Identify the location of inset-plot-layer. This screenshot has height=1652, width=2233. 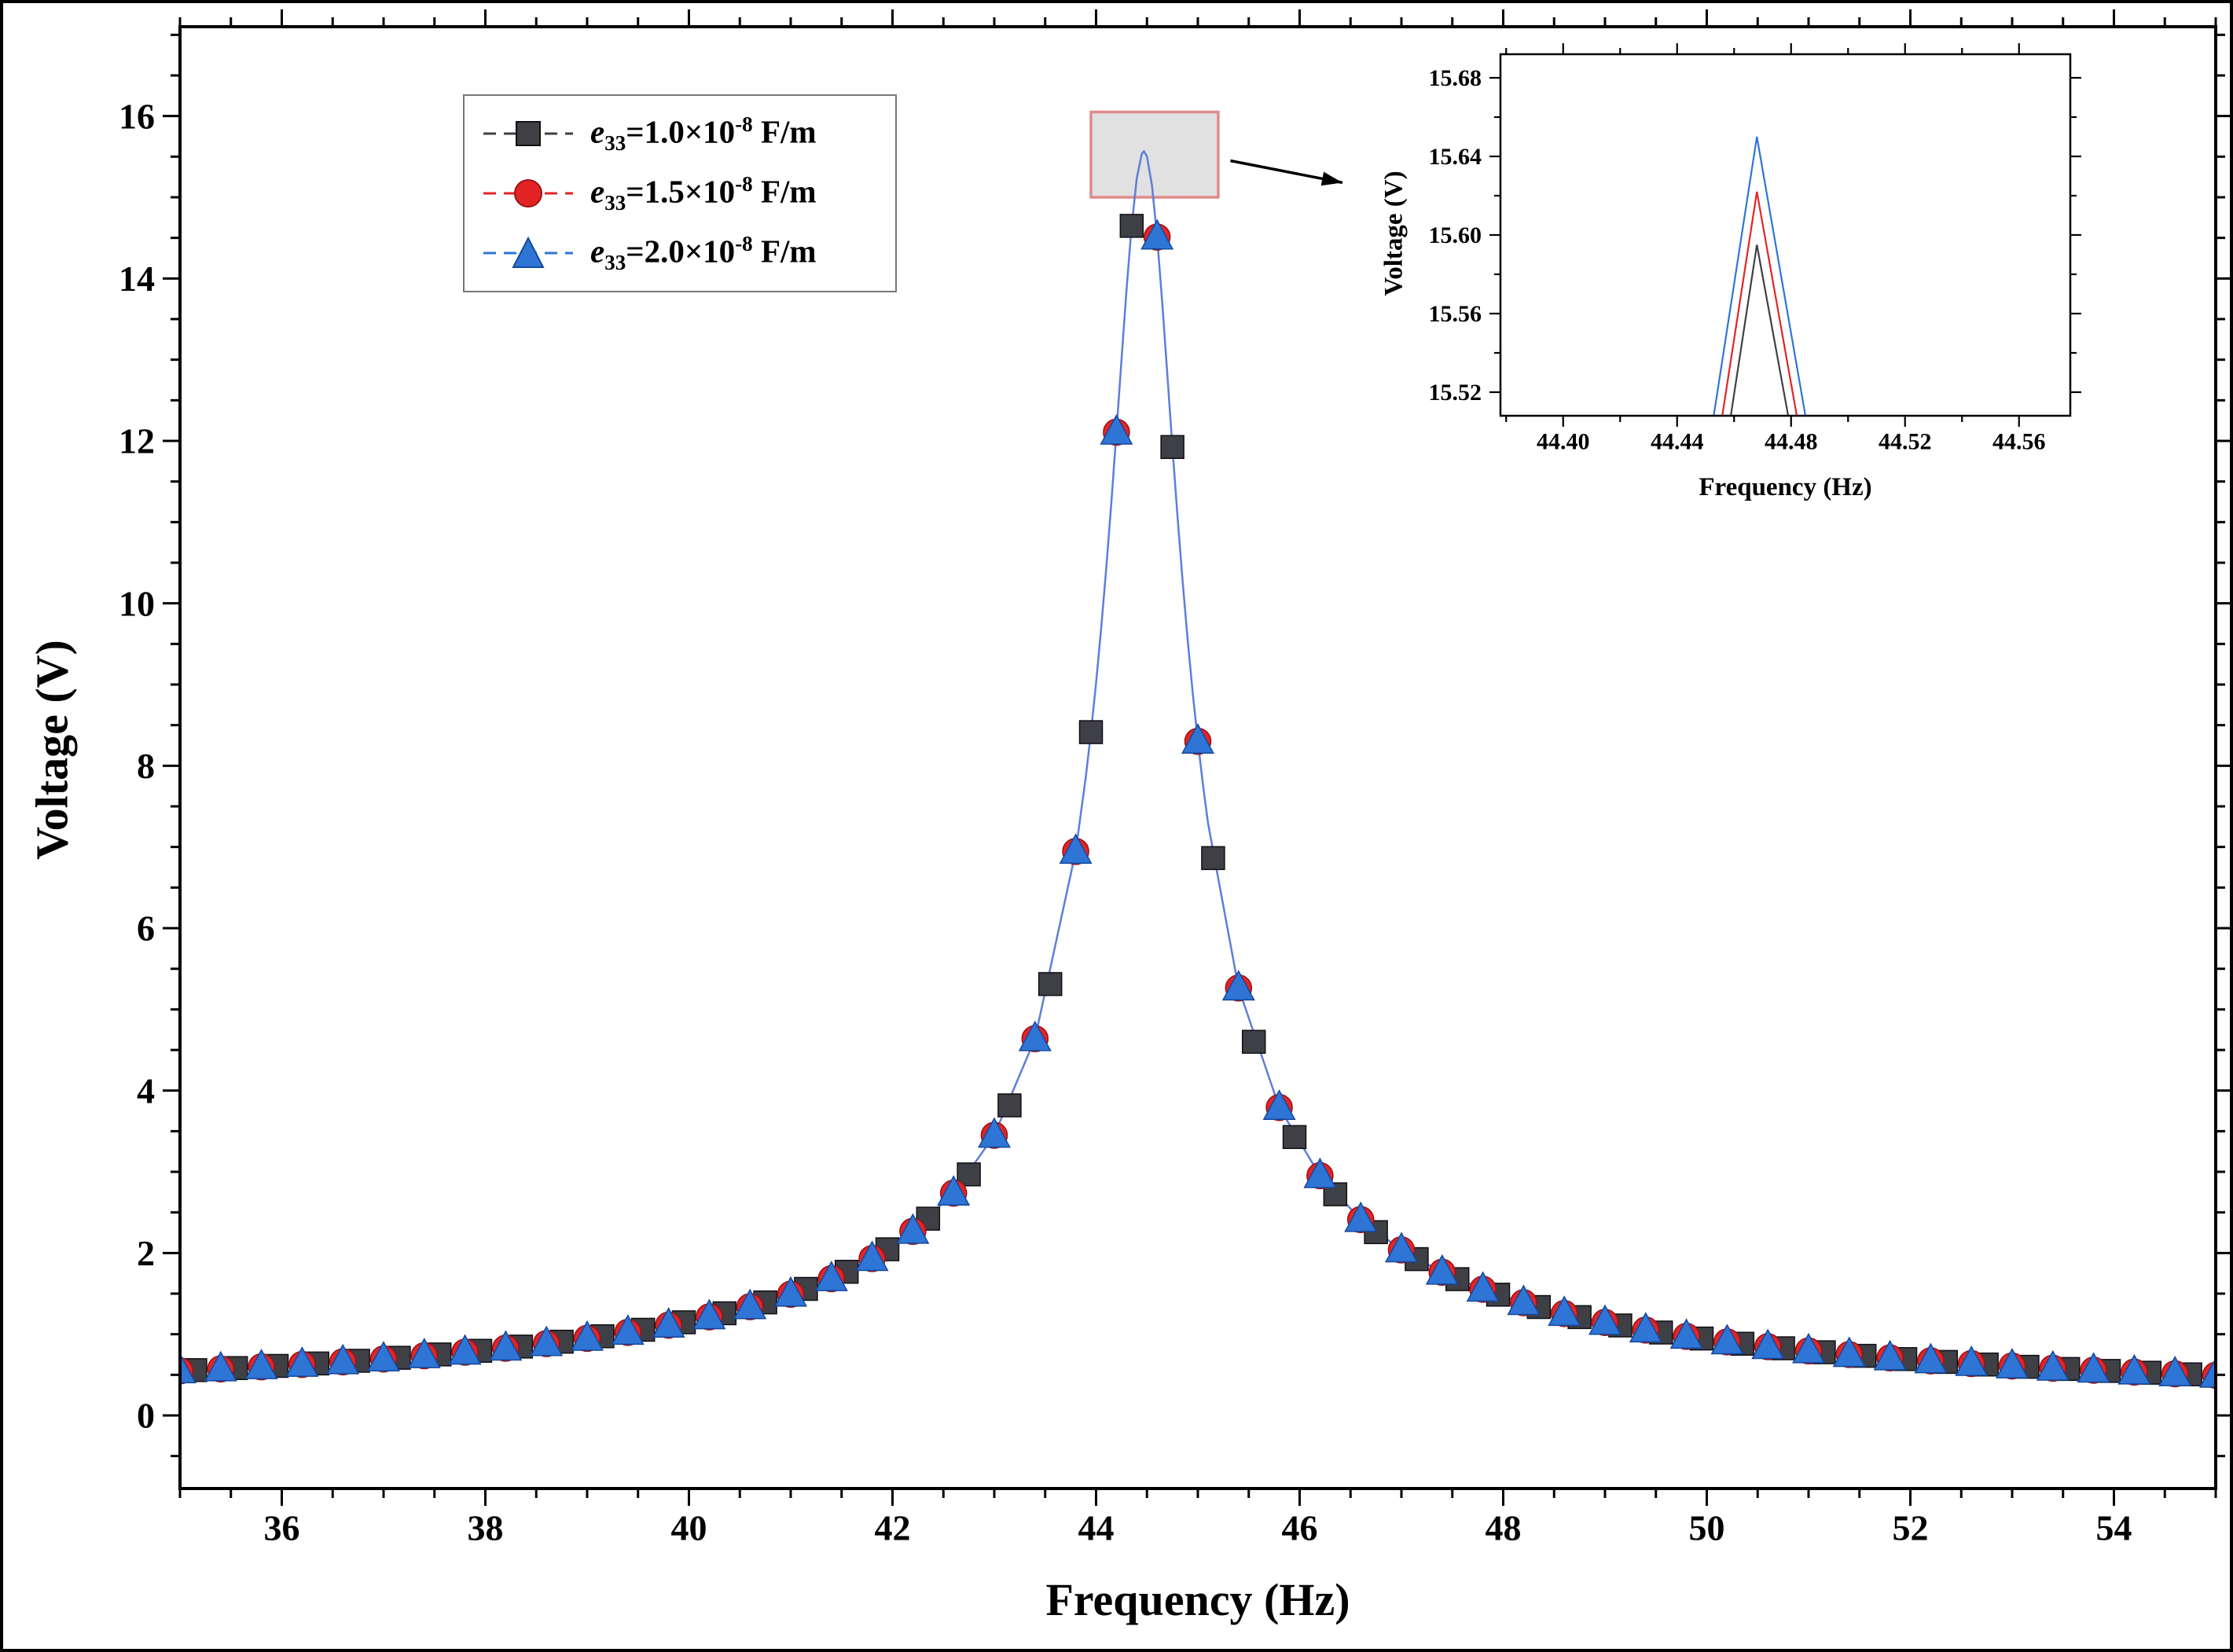
(1760, 276).